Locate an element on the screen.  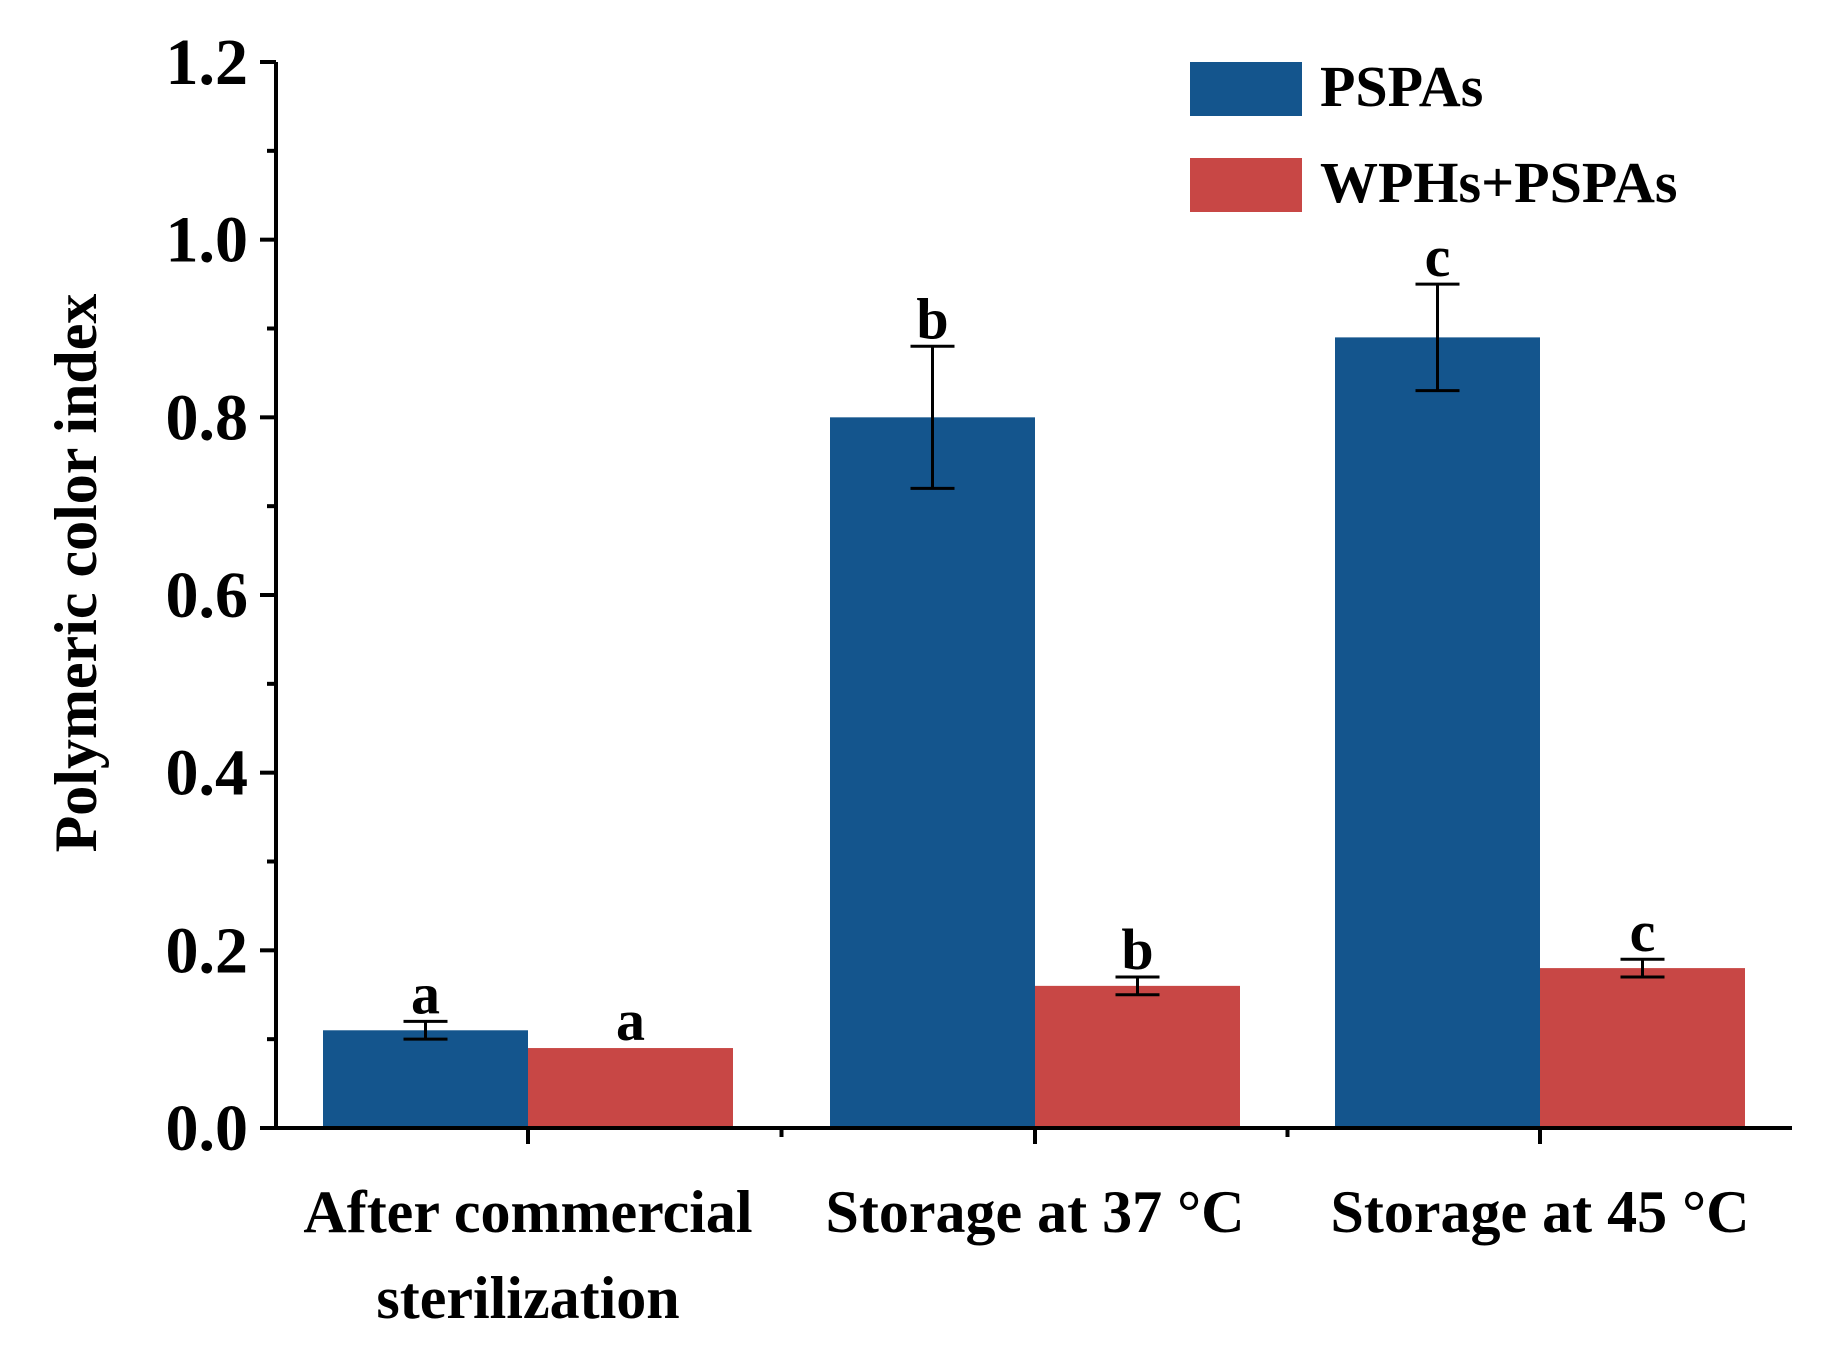
x-category-label-line: Storage at 45 °C is located at coordinates (1540, 1212).